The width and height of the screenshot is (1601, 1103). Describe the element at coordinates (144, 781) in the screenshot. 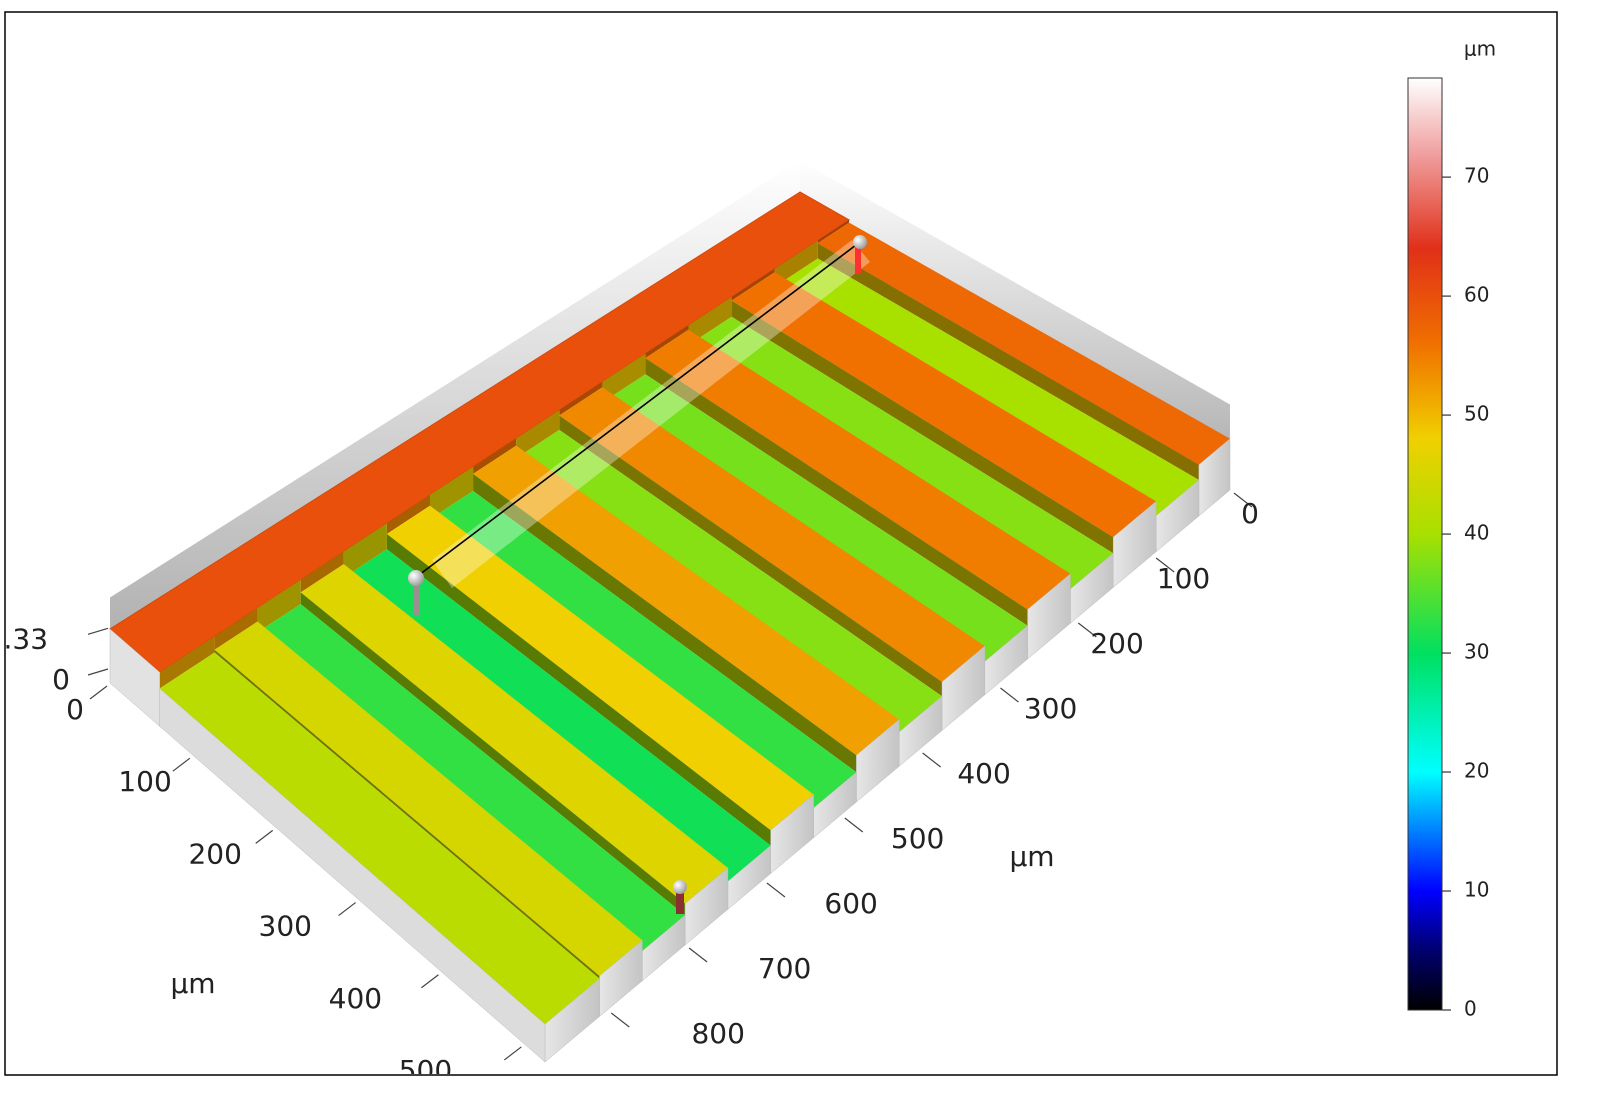

I see `y-tick-label: 100` at that location.